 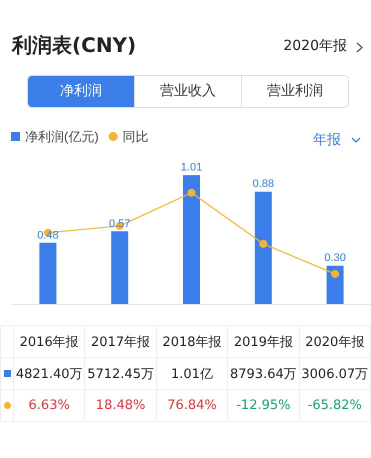 What do you see at coordinates (191, 168) in the screenshot?
I see `data-label: 1.01` at bounding box center [191, 168].